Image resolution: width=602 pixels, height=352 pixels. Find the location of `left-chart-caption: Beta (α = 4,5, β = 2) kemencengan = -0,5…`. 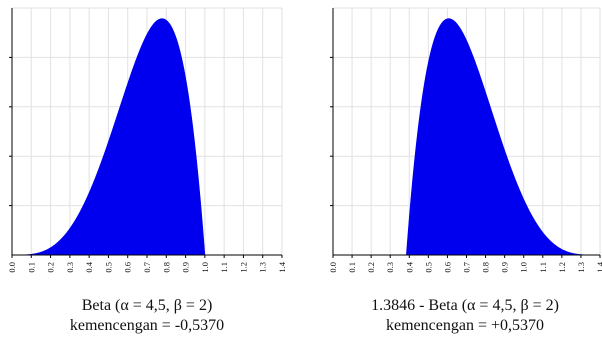

left-chart-caption: Beta (α = 4,5, β = 2) kemencengan = -0,5… is located at coordinates (147, 316).